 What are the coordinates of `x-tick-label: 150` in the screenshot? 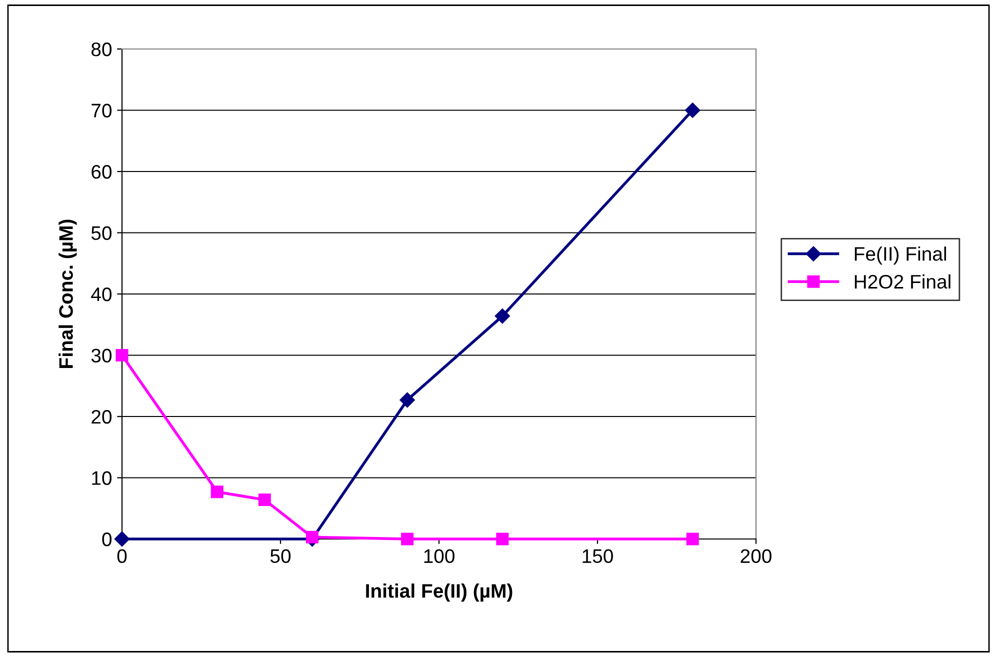 It's located at (597, 556).